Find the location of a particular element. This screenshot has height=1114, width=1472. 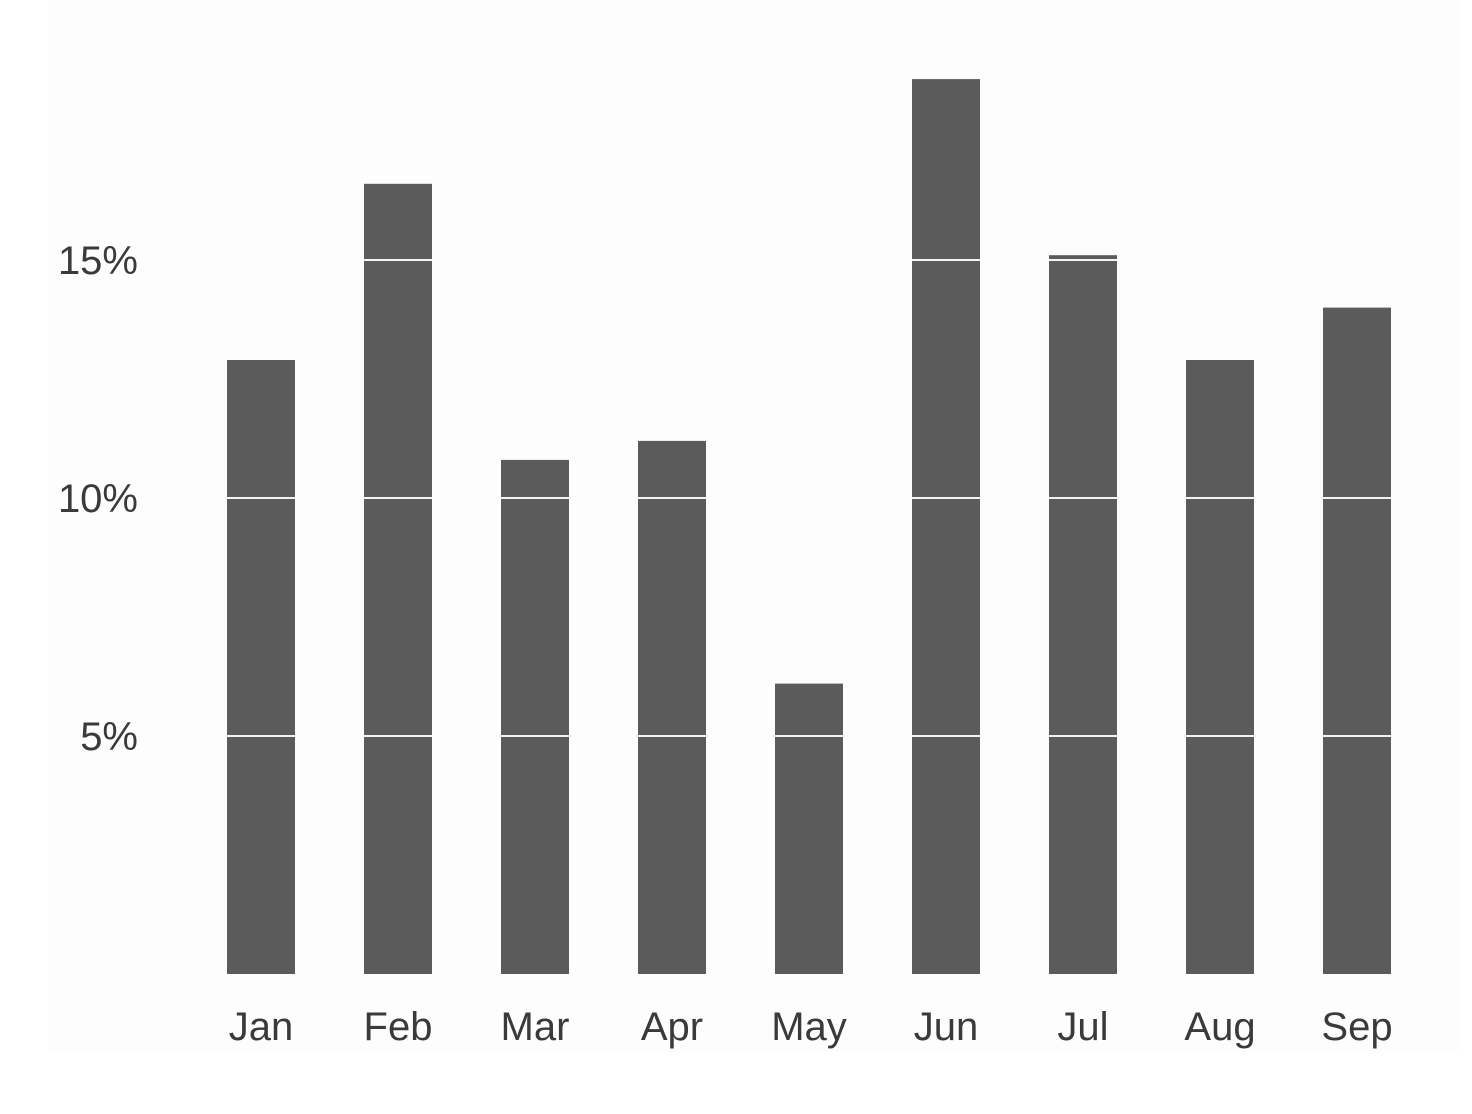

bar-feb is located at coordinates (398, 579).